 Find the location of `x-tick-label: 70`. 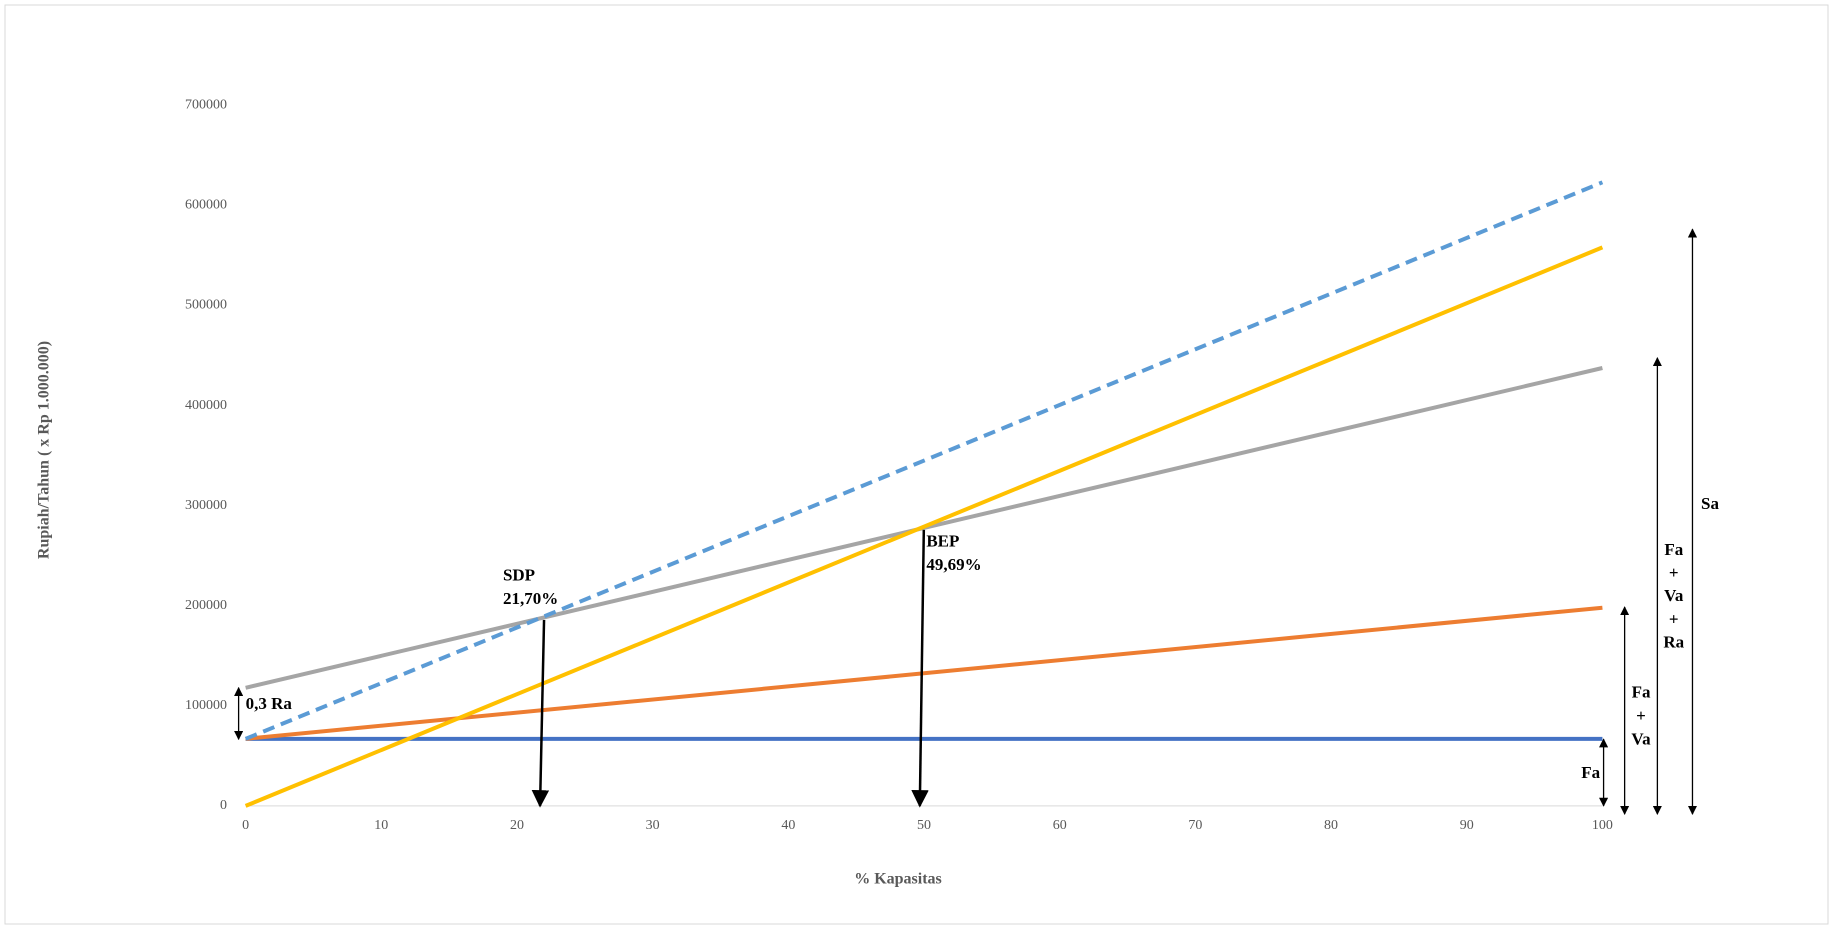

x-tick-label: 70 is located at coordinates (1195, 825).